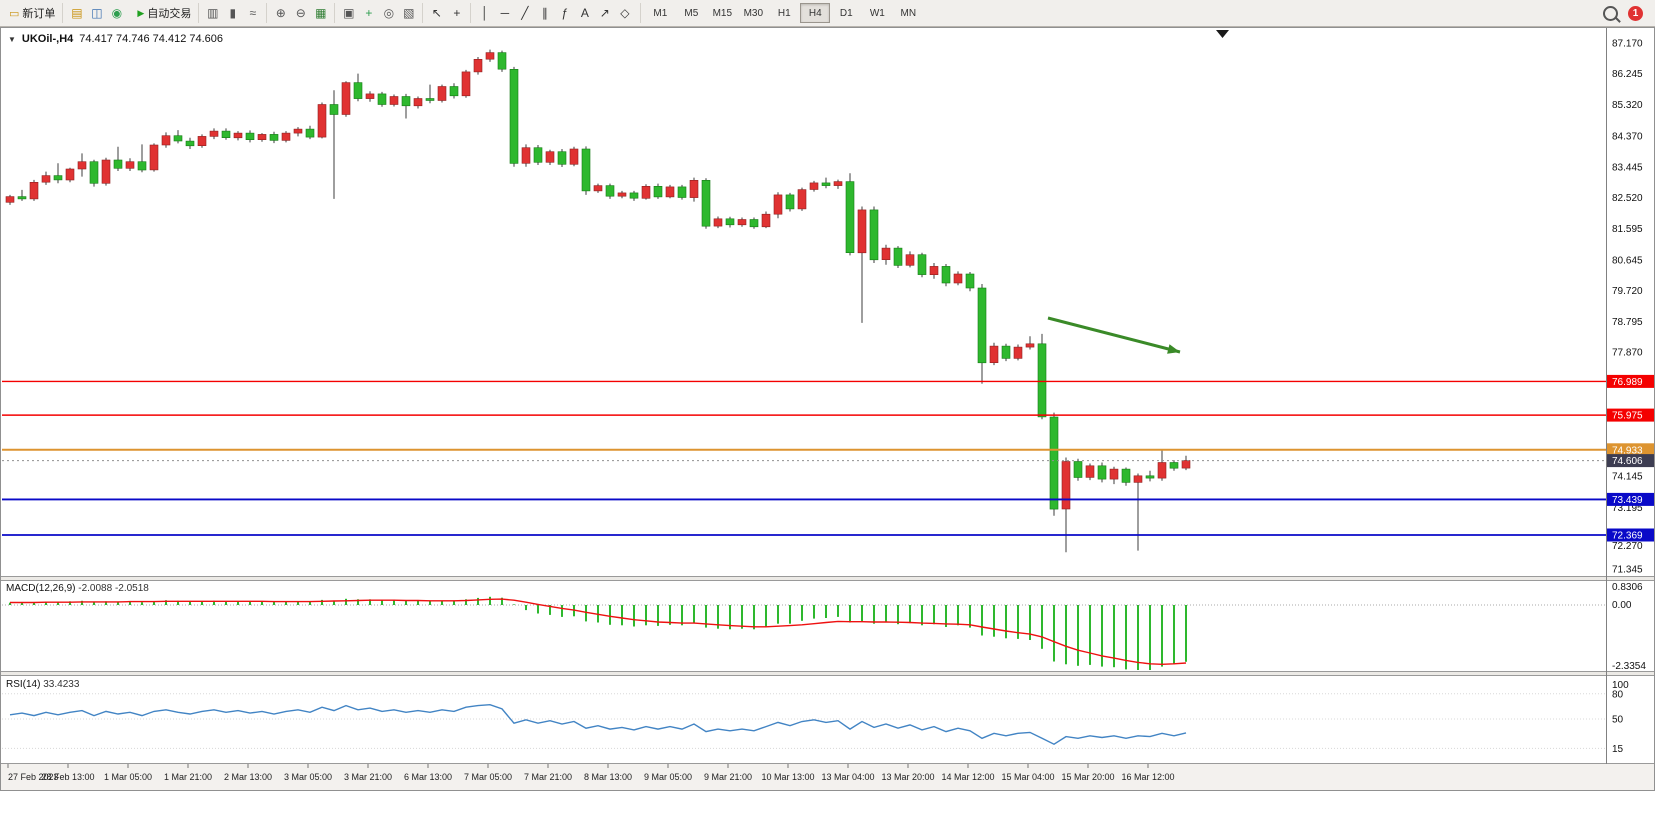 The width and height of the screenshot is (1655, 829). I want to click on profiles-icon: ◫, so click(97, 13).